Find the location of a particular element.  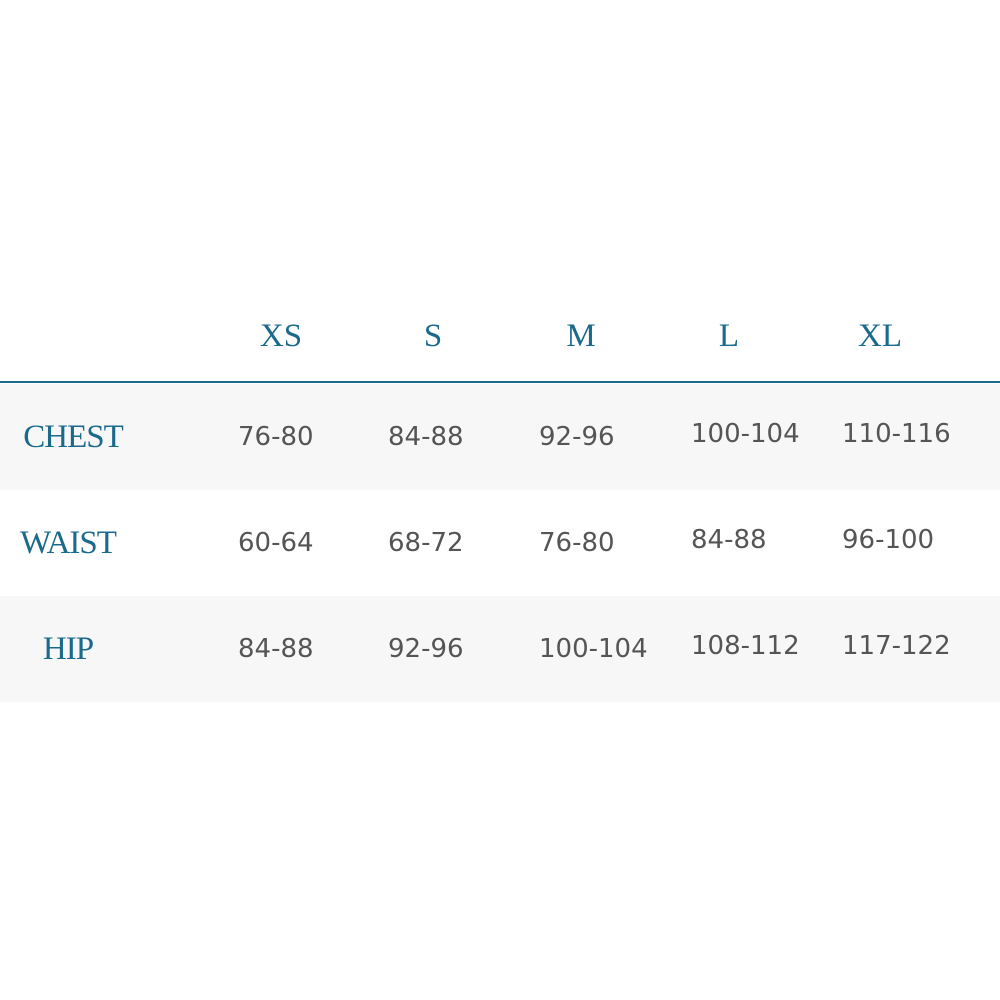

size-header-m: M is located at coordinates (581, 336).